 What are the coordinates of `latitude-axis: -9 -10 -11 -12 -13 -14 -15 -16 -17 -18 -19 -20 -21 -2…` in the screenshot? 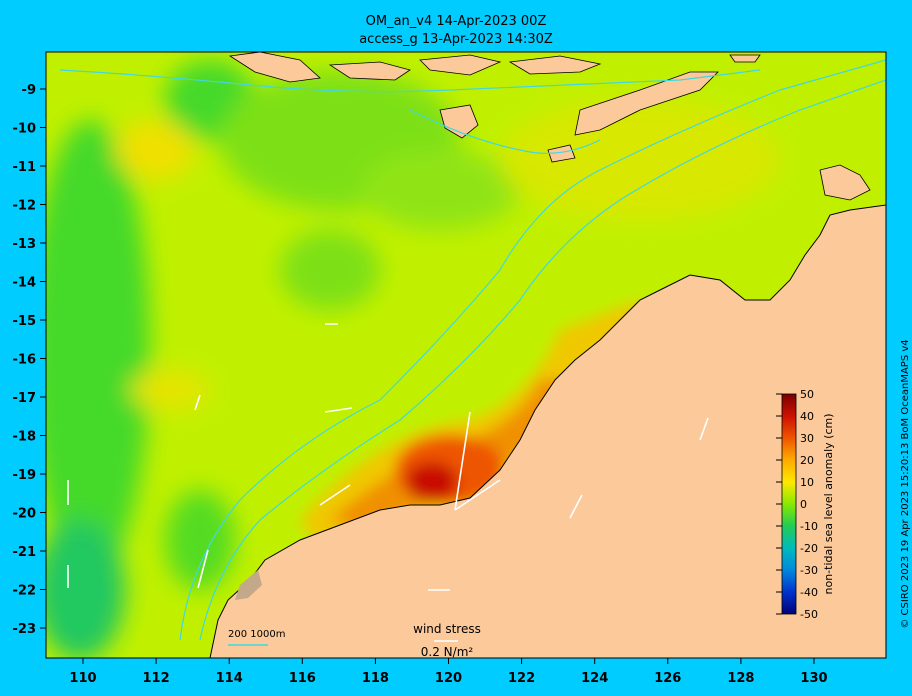 It's located at (29, 360).